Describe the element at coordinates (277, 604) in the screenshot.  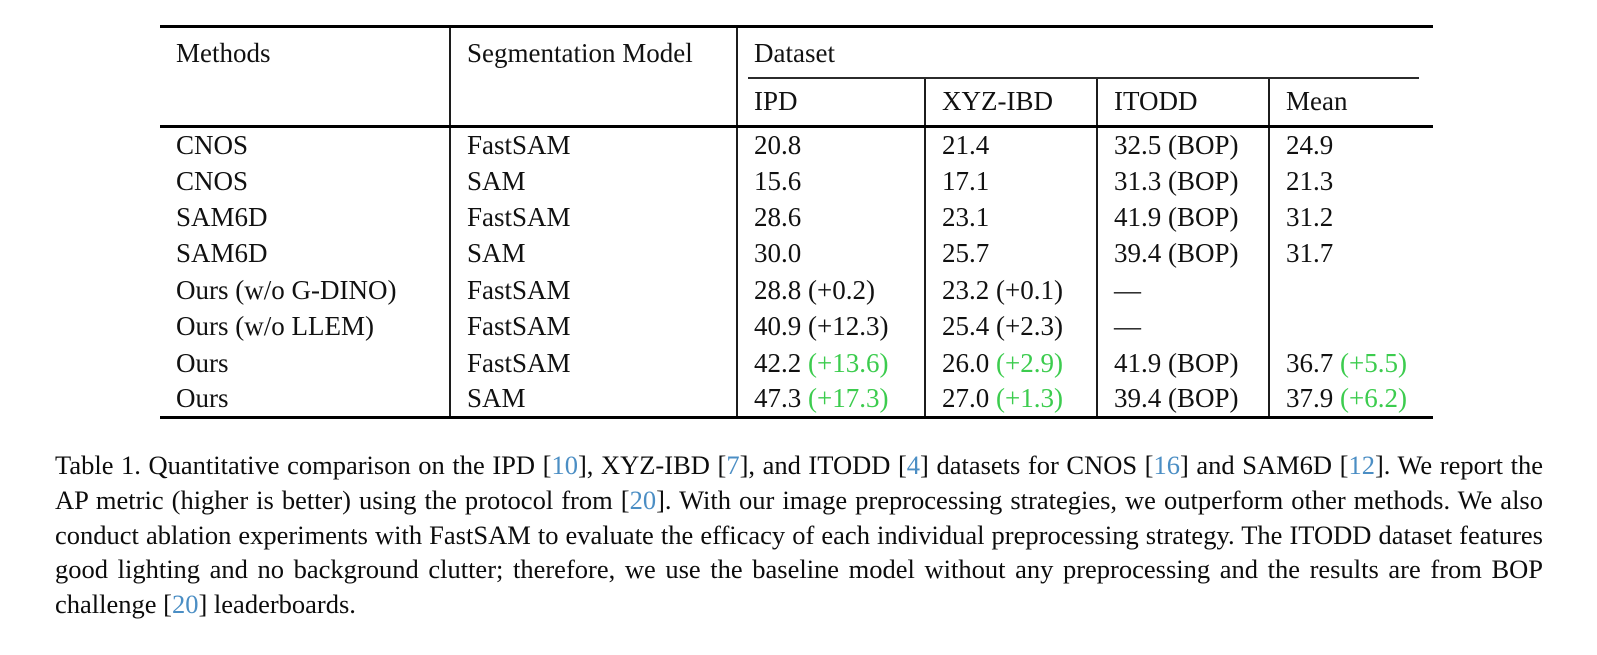
I see `caption-text: ] leaderboards.` at that location.